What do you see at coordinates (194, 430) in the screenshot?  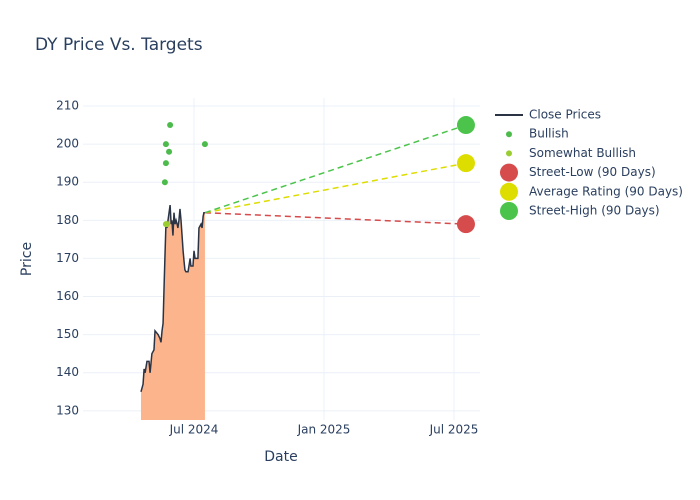 I see `x-tick-label: Jul 2024` at bounding box center [194, 430].